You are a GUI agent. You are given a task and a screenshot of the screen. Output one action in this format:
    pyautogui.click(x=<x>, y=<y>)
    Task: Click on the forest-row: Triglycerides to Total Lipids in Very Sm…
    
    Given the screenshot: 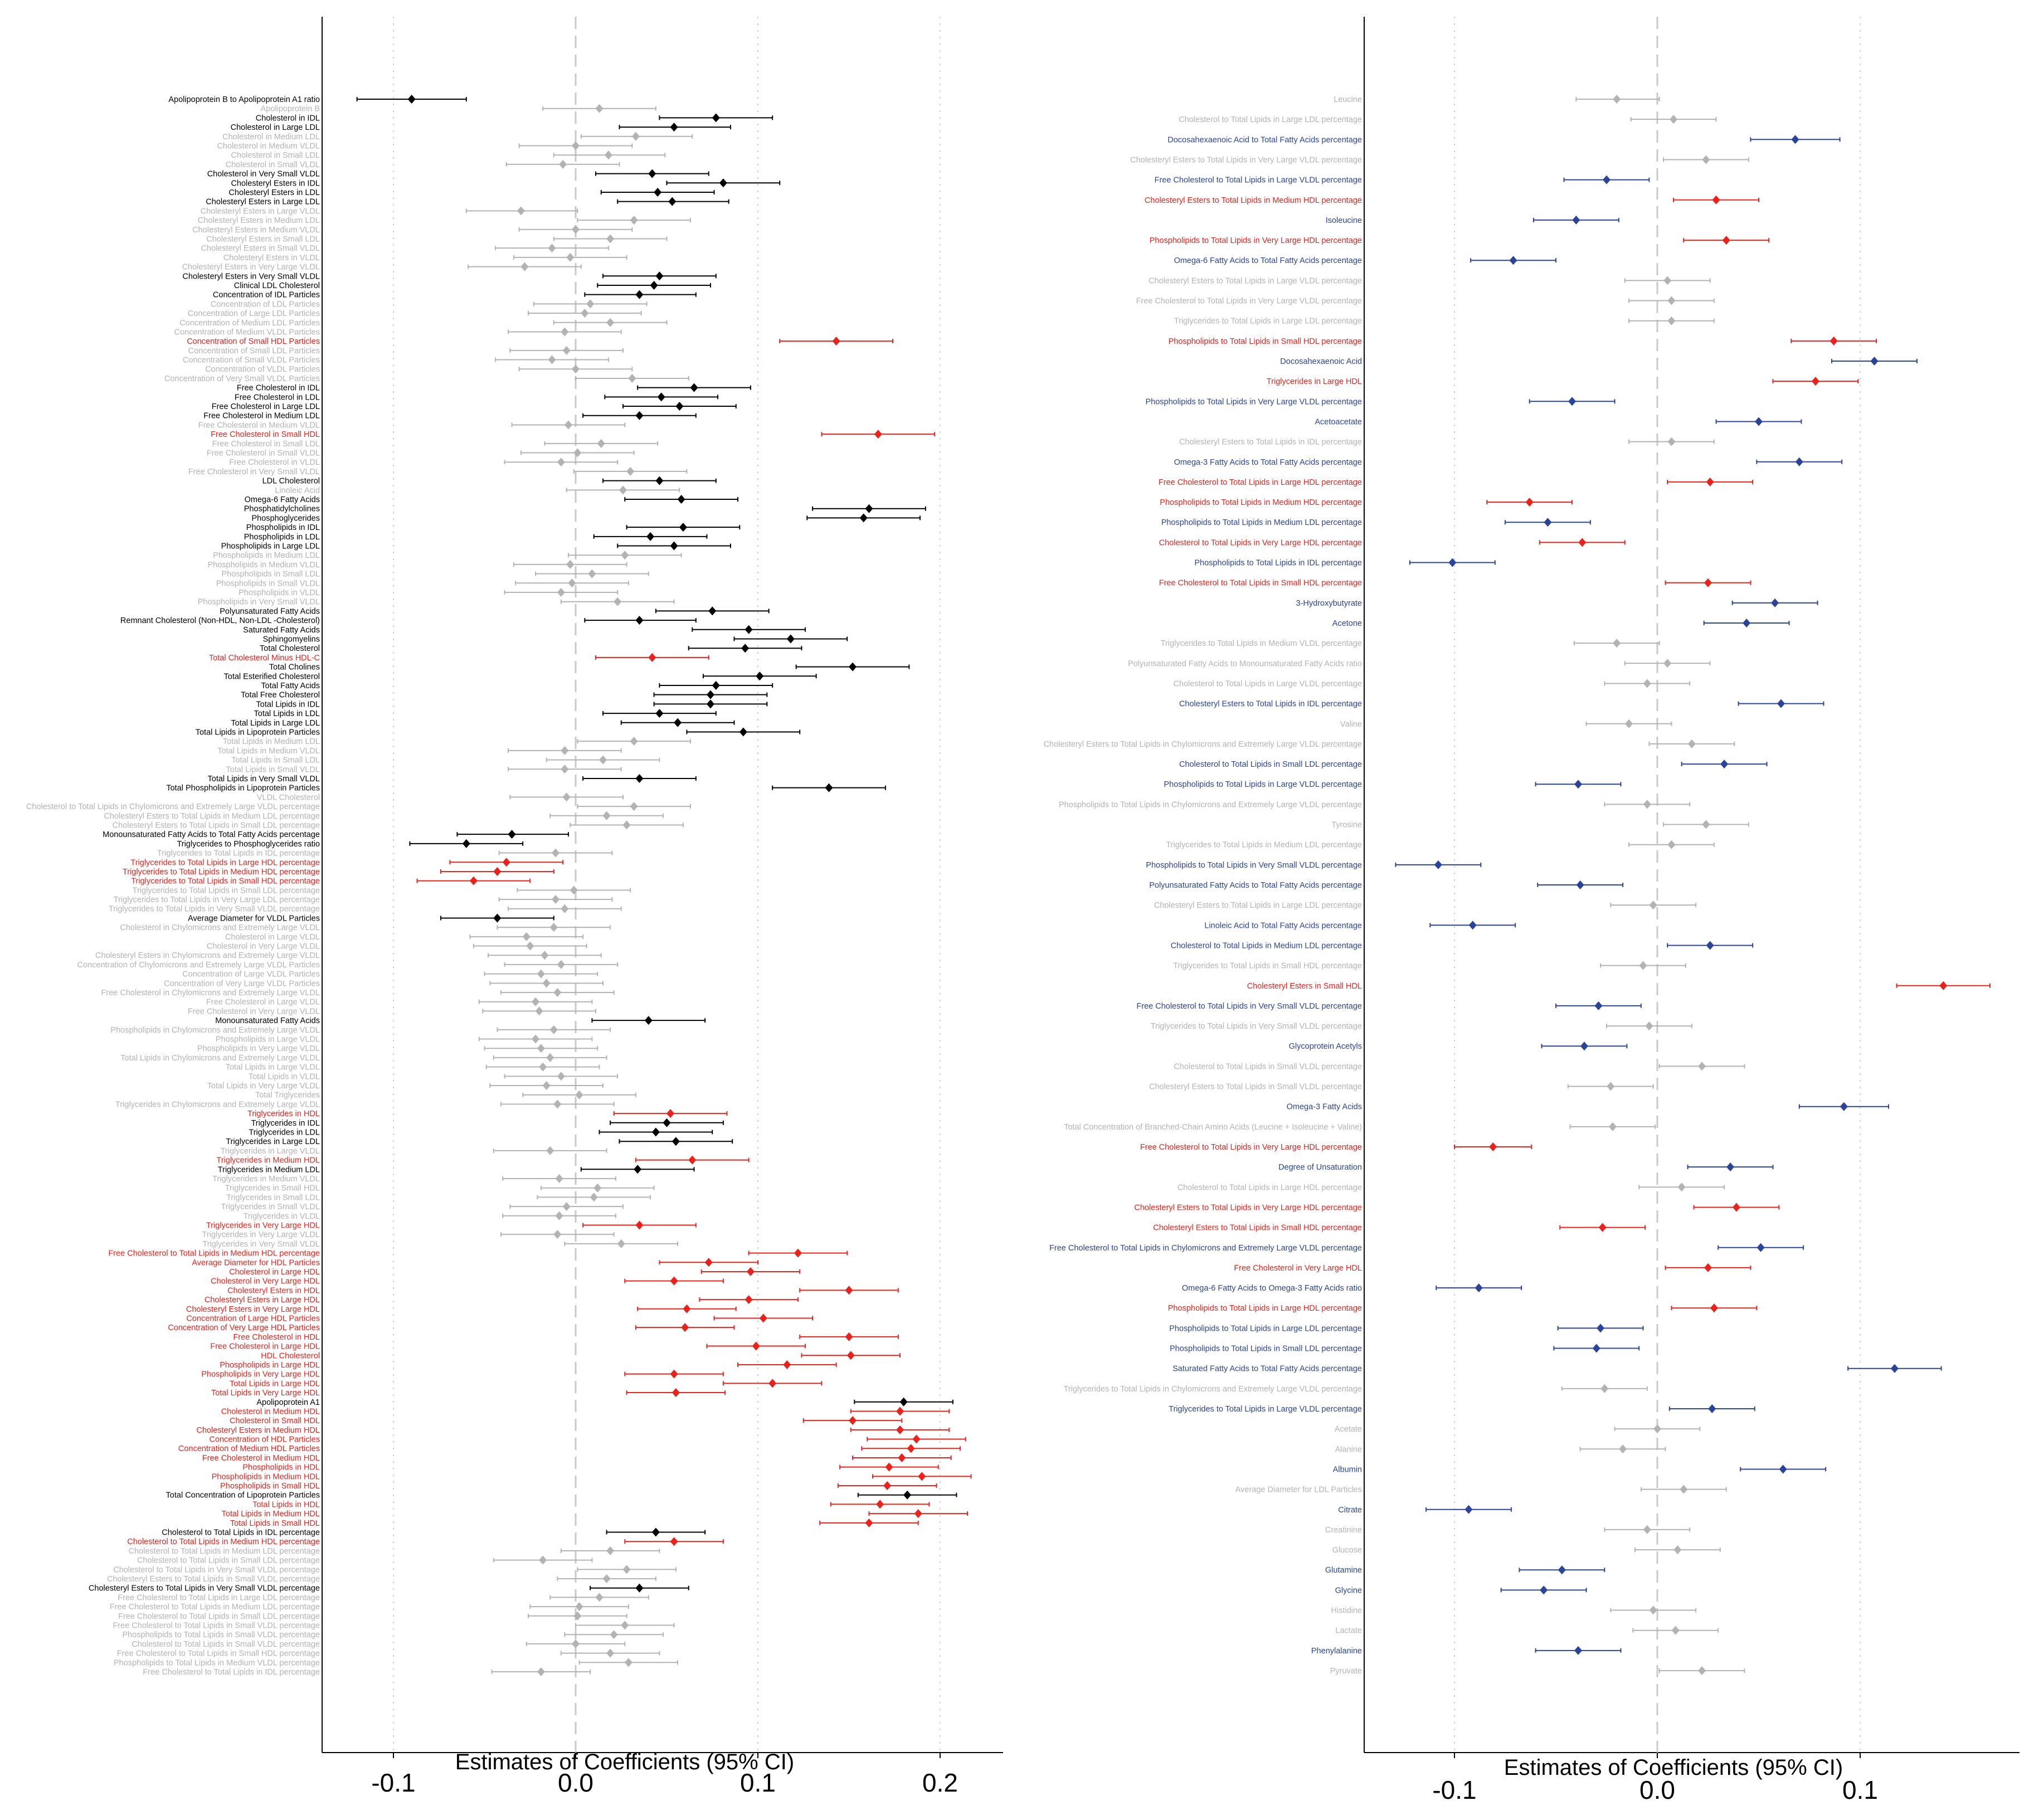 What is the action you would take?
    pyautogui.click(x=365, y=909)
    